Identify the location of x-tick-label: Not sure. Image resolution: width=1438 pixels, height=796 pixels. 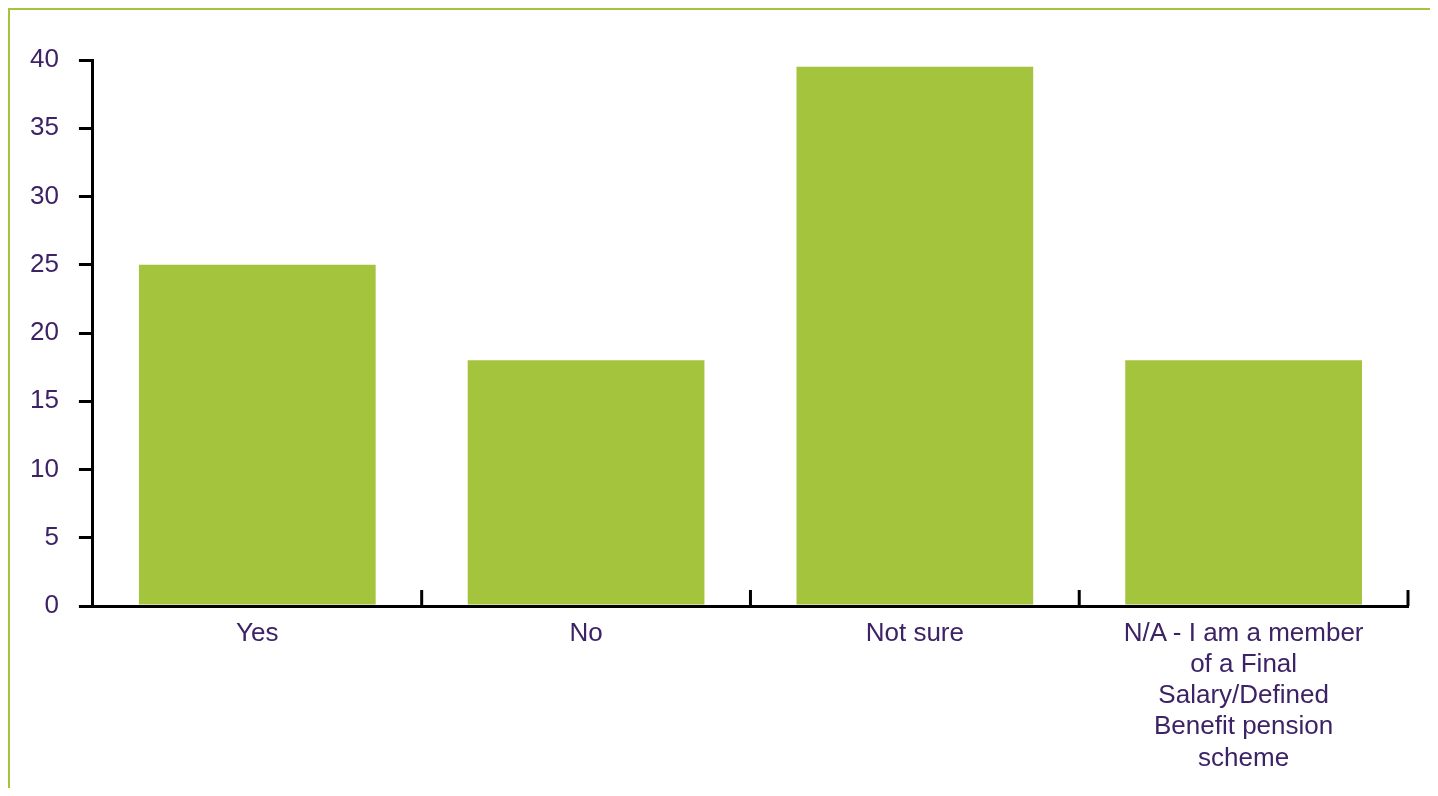
(914, 631).